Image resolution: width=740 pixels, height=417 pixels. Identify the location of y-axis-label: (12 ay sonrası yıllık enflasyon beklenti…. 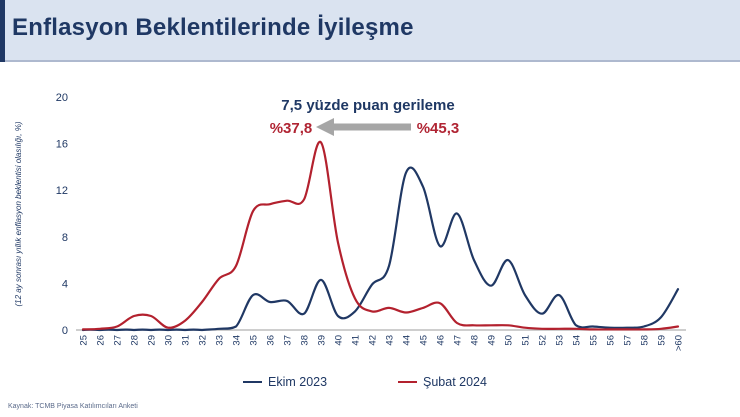
(18, 213).